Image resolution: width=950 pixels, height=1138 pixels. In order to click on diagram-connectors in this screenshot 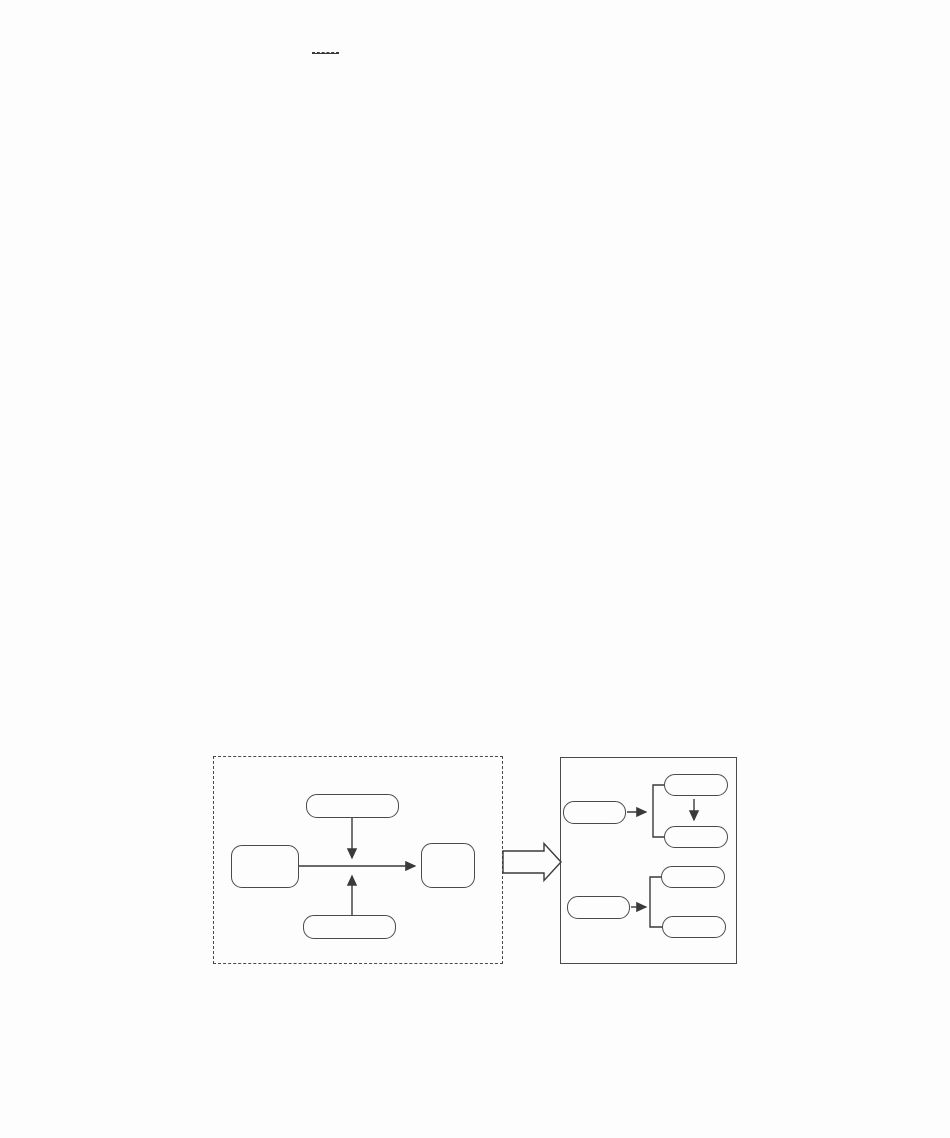, I will do `click(499, 856)`.